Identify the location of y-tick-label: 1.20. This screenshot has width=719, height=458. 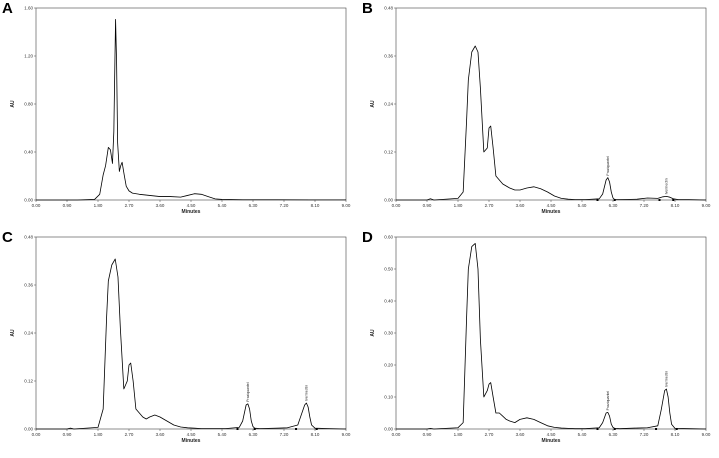
(28, 56).